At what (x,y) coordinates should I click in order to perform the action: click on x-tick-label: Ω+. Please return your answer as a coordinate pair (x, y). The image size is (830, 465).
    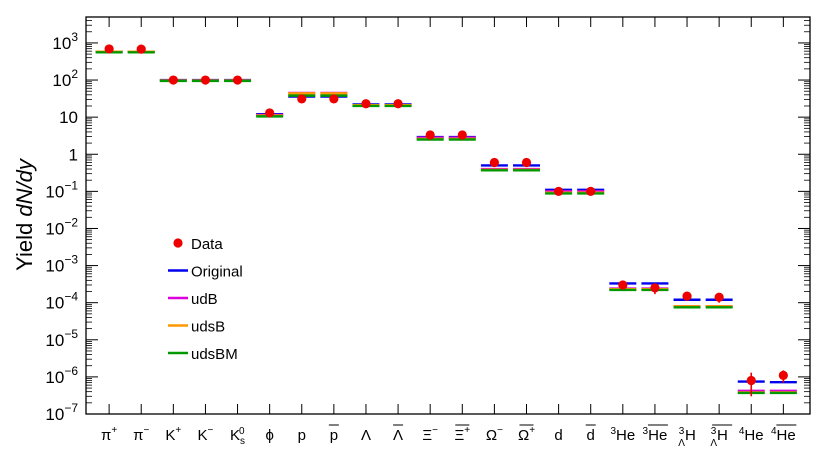
    Looking at the image, I should click on (526, 434).